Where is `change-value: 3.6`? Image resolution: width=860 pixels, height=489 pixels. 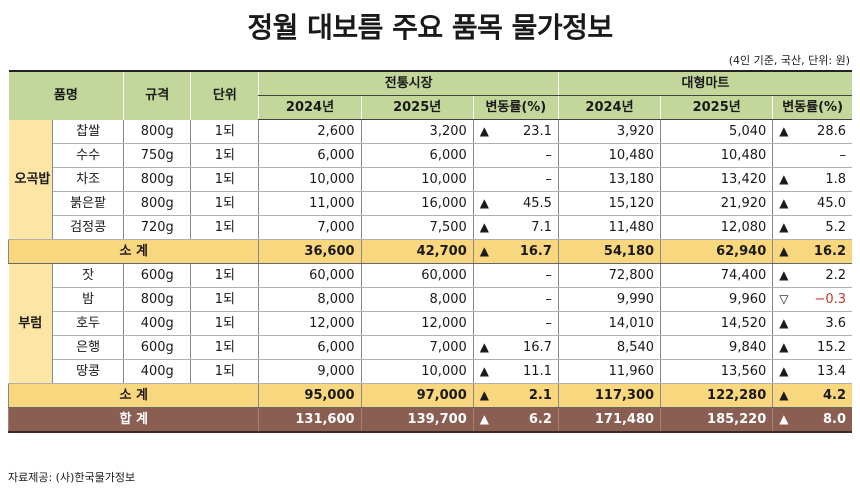 change-value: 3.6 is located at coordinates (835, 323).